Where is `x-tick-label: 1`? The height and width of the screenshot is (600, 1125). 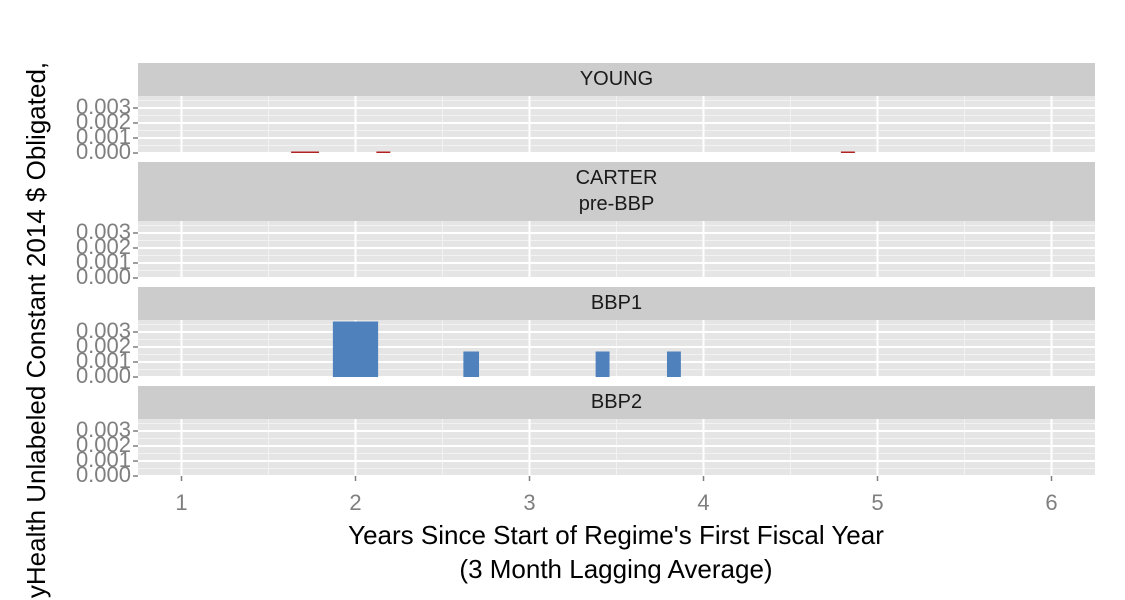
x-tick-label: 1 is located at coordinates (181, 502).